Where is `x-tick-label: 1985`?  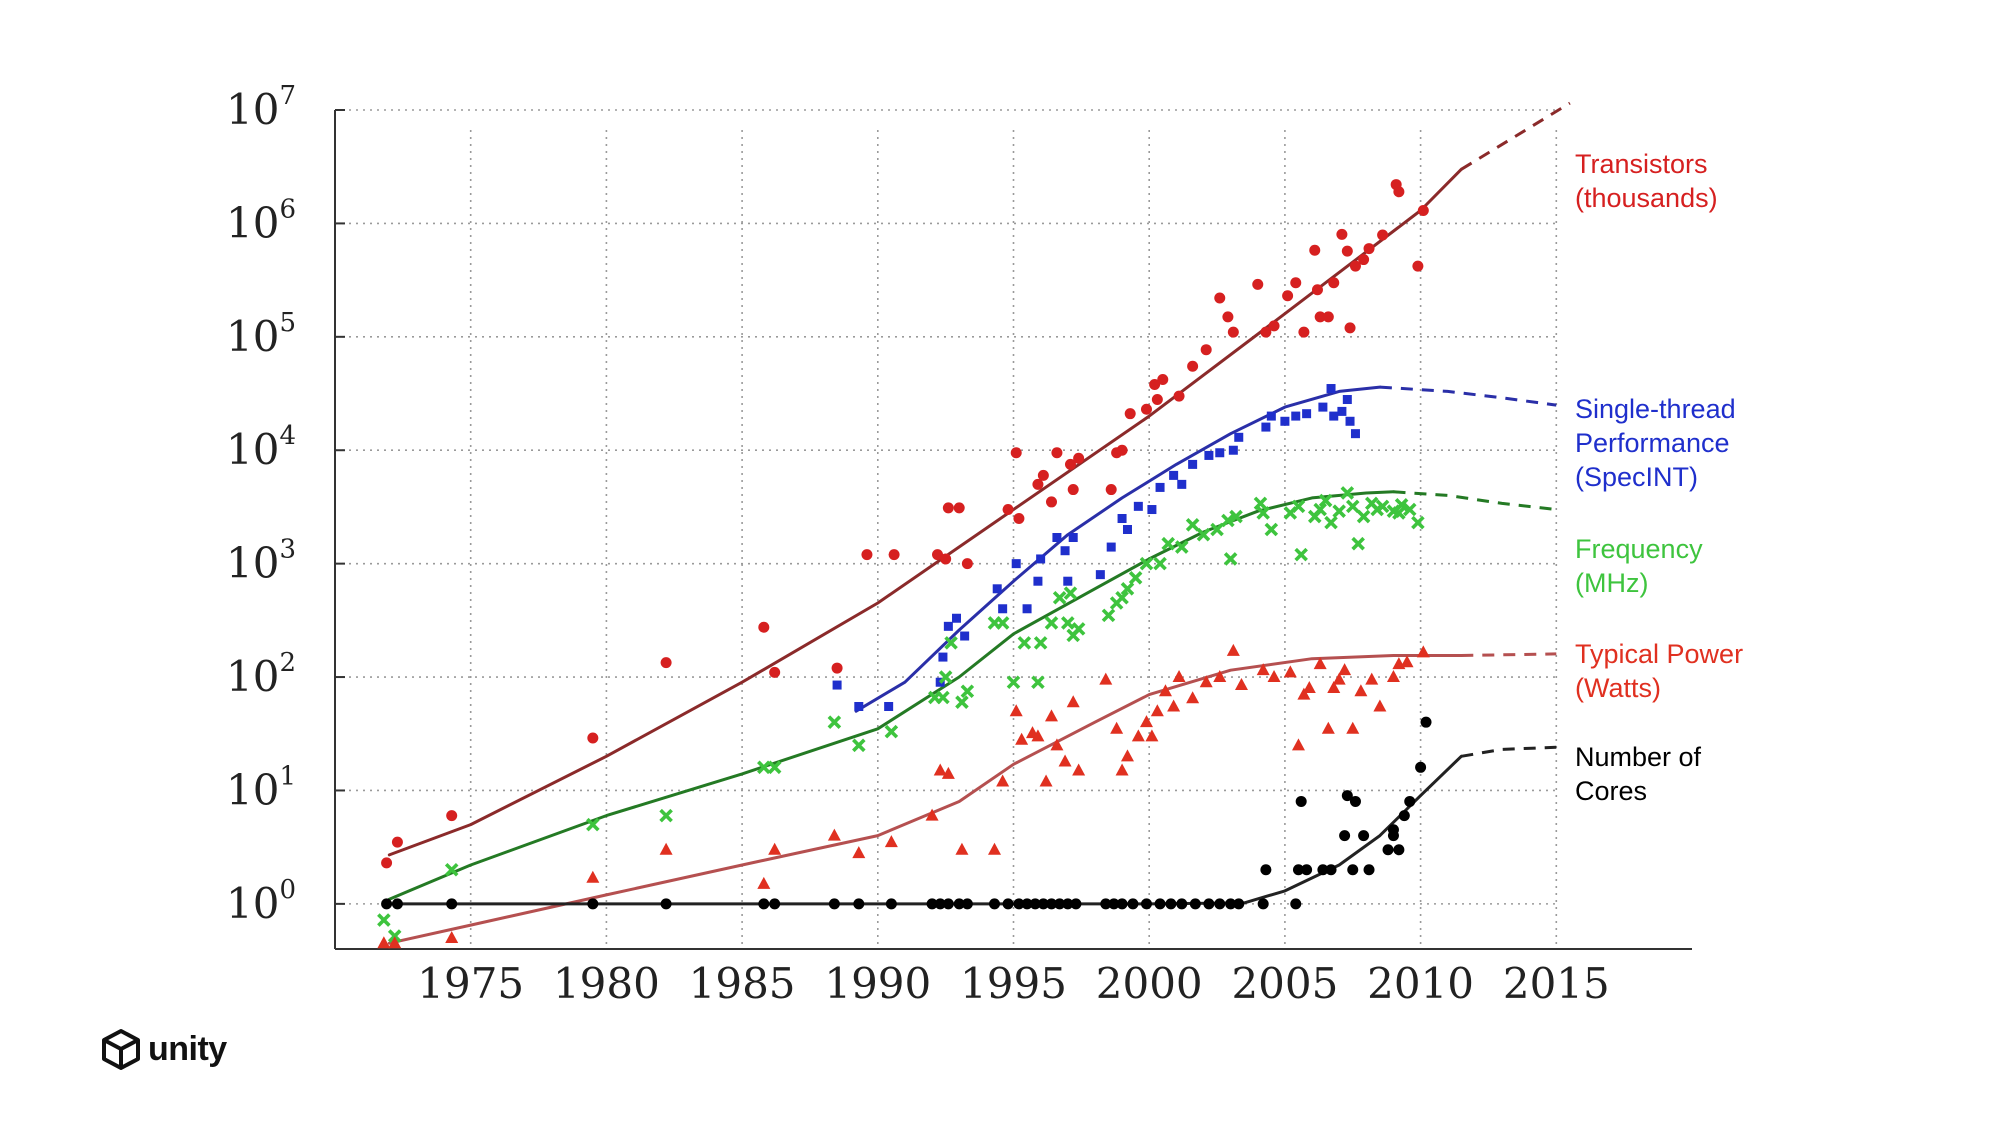
x-tick-label: 1985 is located at coordinates (742, 983).